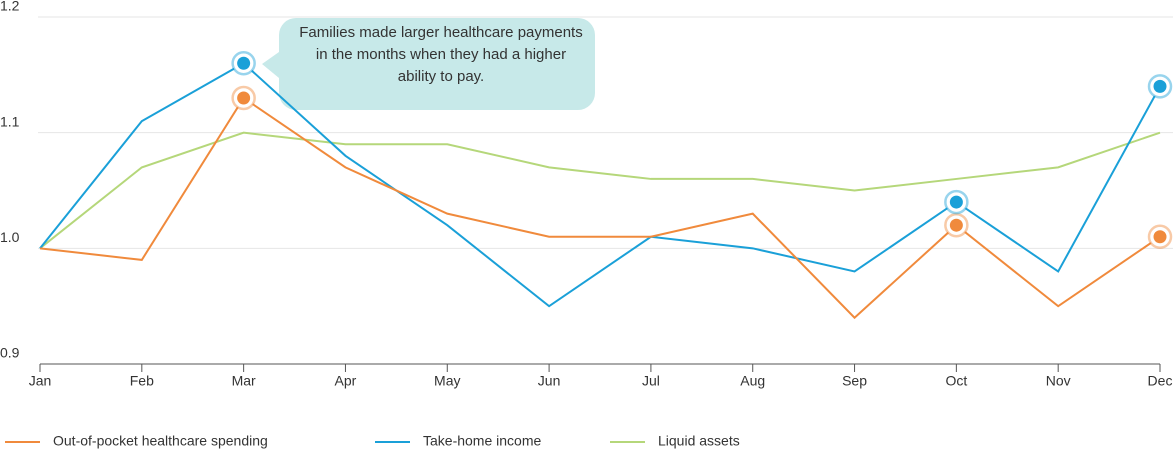  What do you see at coordinates (1160, 381) in the screenshot?
I see `x-tick-label: Dec` at bounding box center [1160, 381].